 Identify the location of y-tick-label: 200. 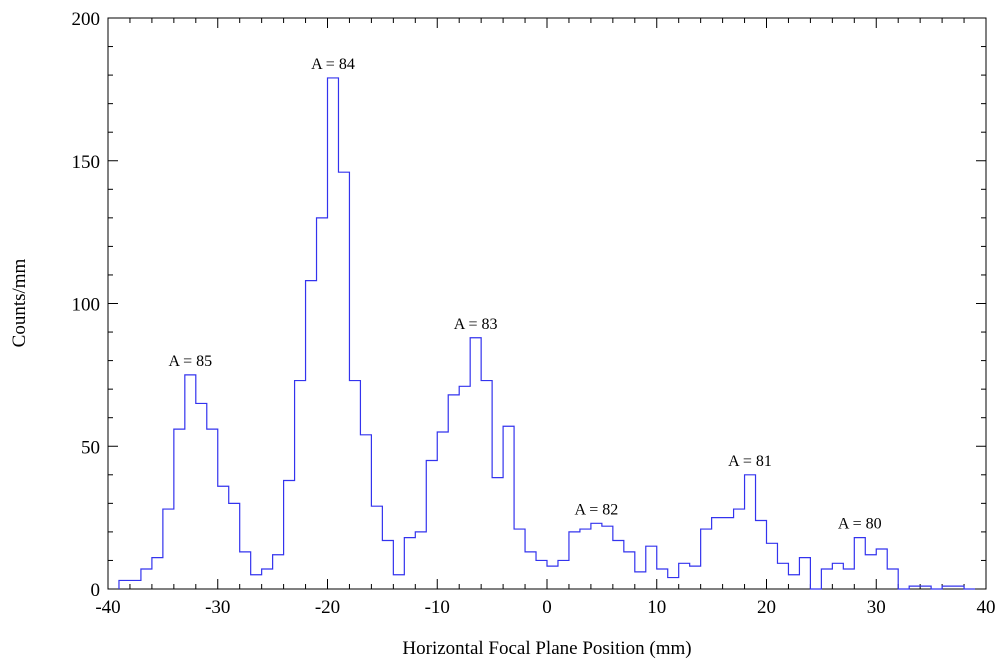
(86, 19).